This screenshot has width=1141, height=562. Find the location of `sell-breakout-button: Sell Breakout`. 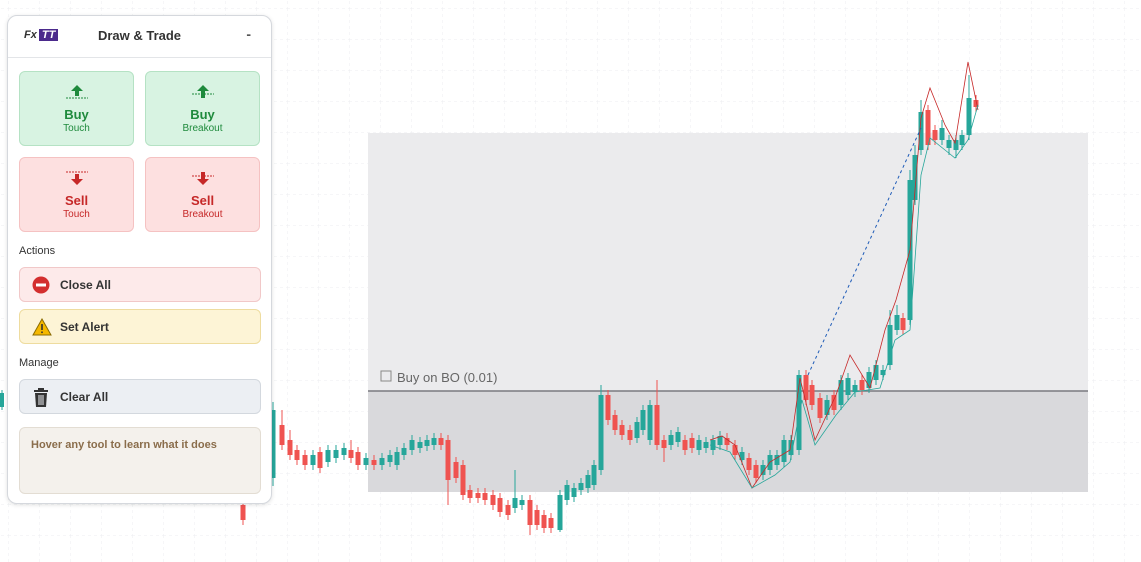

sell-breakout-button: Sell Breakout is located at coordinates (202, 194).